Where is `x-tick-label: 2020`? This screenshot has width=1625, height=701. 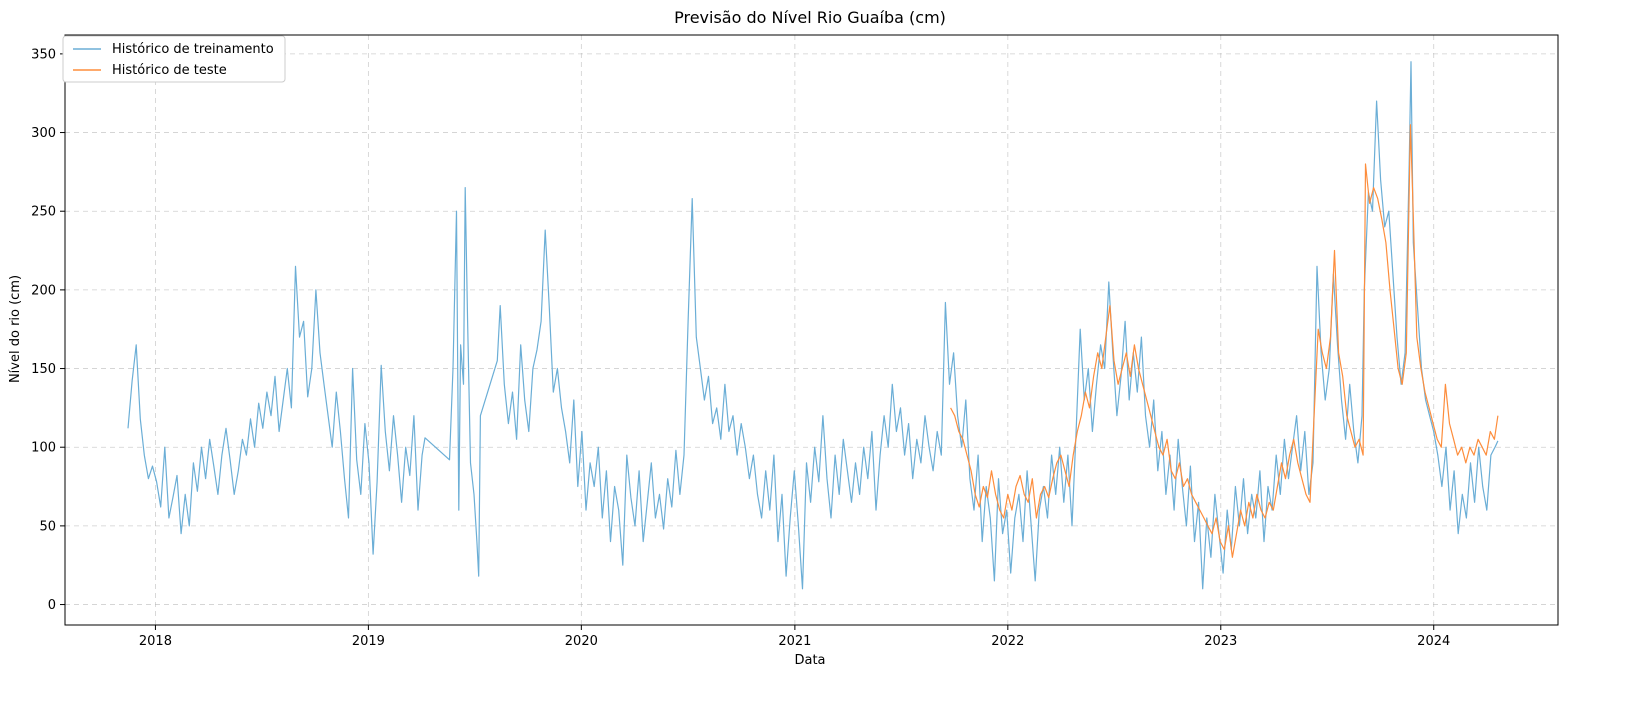 x-tick-label: 2020 is located at coordinates (581, 641).